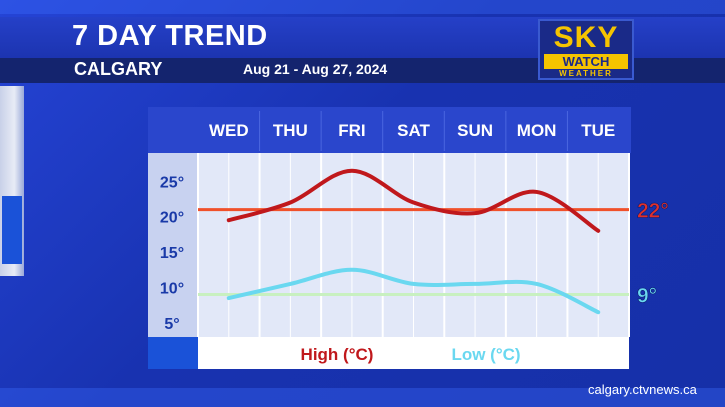 The height and width of the screenshot is (407, 725). I want to click on logo-weather-text: WEATHER, so click(586, 73).